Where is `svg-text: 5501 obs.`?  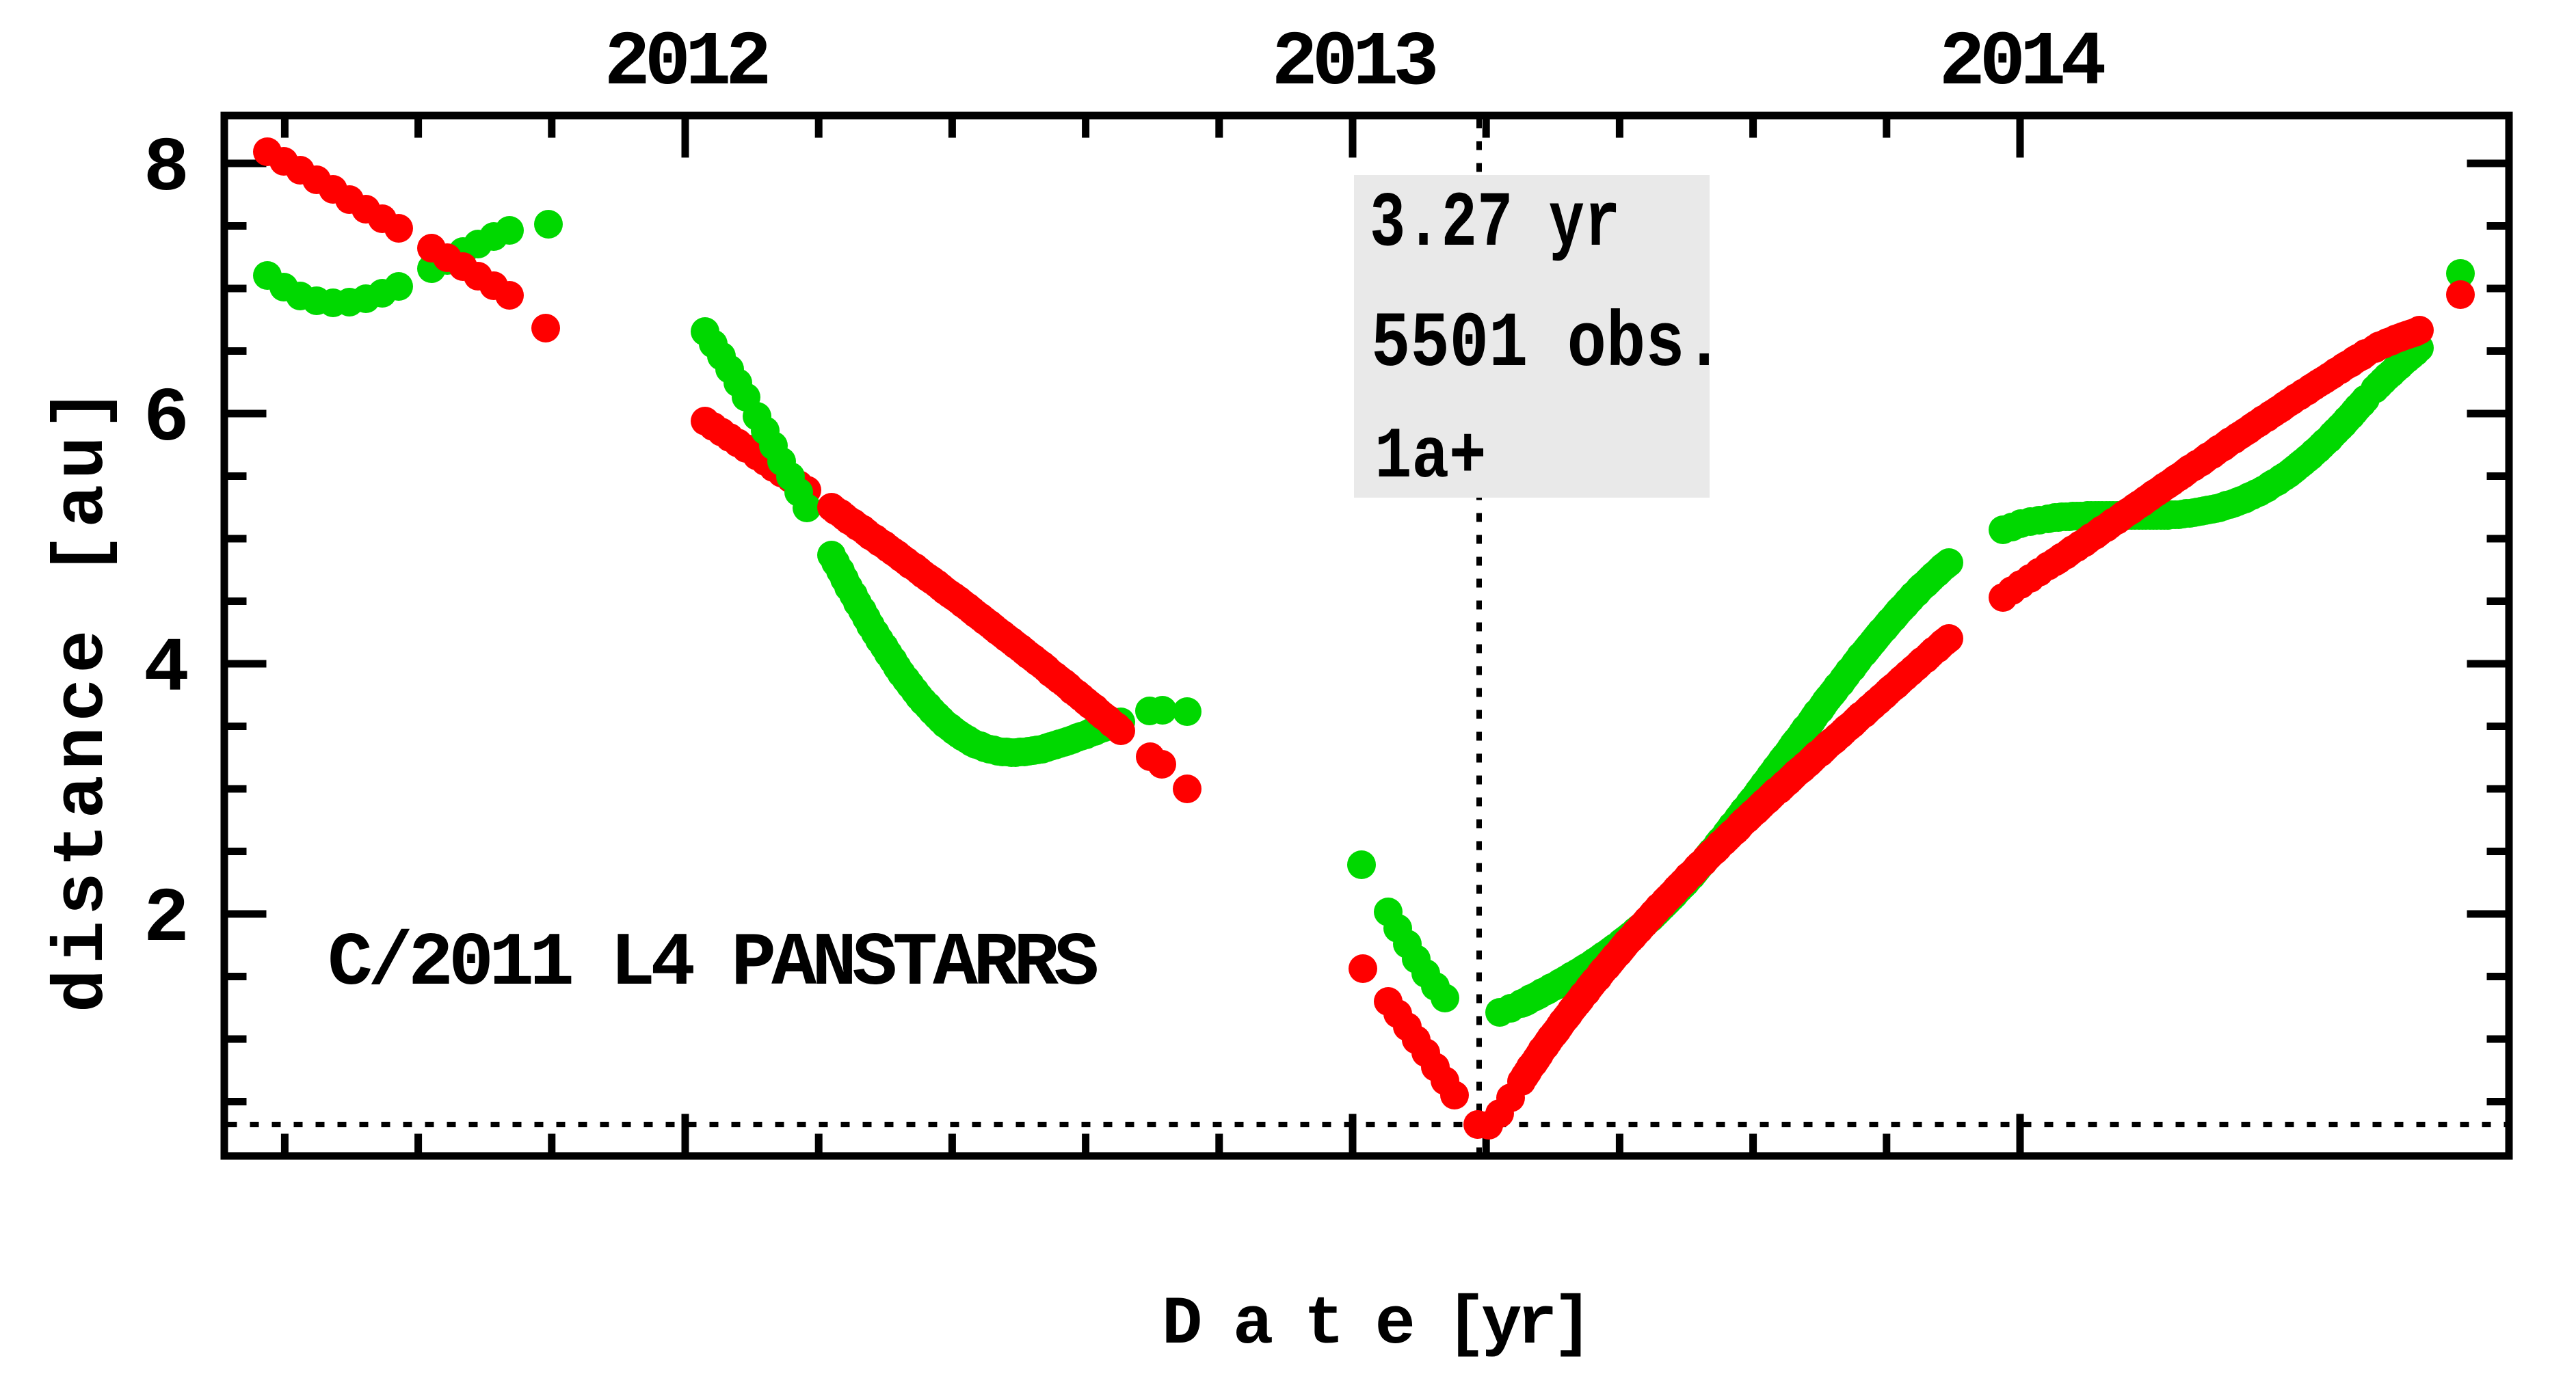
svg-text: 5501 obs. is located at coordinates (1547, 345).